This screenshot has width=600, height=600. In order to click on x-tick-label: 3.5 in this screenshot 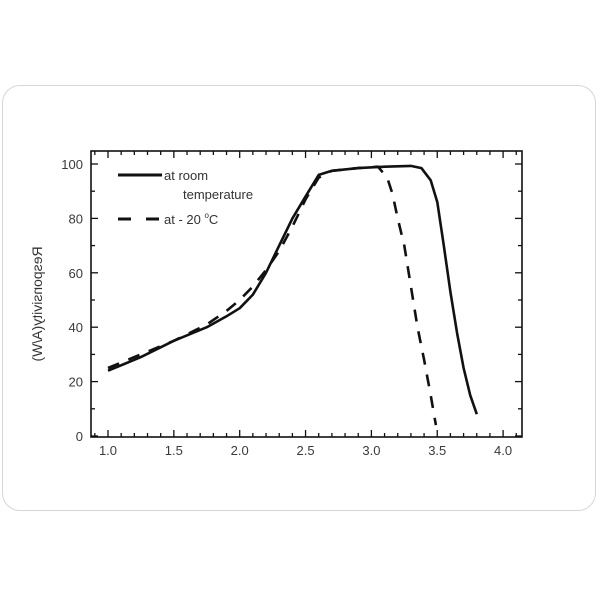, I will do `click(437, 450)`.